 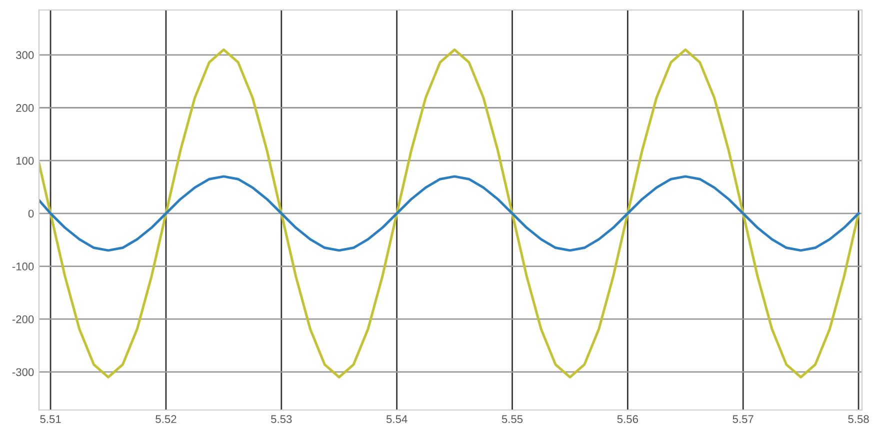 What do you see at coordinates (23, 266) in the screenshot?
I see `y-tick-label: -100` at bounding box center [23, 266].